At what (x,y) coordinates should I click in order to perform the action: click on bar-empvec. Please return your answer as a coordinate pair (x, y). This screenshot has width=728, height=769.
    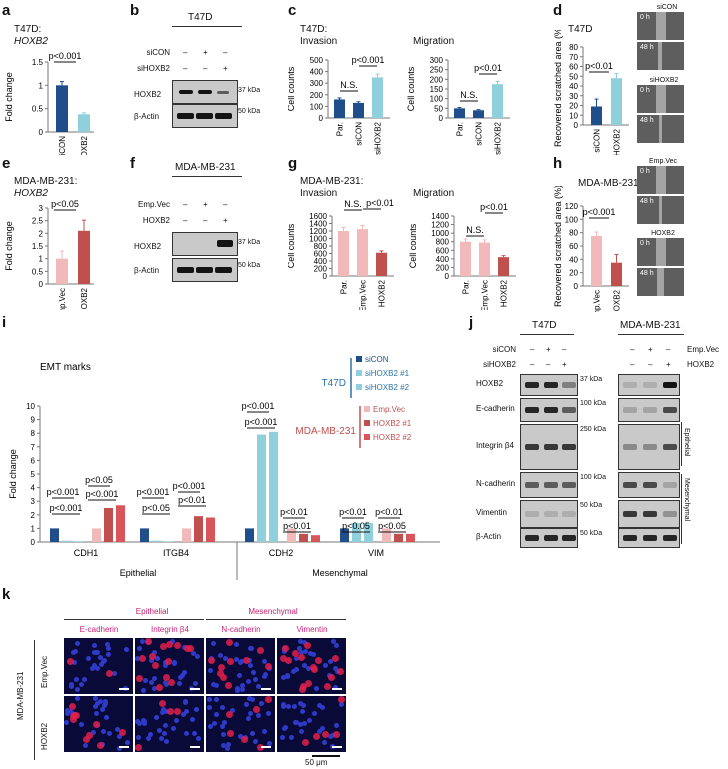
    Looking at the image, I should click on (186, 535).